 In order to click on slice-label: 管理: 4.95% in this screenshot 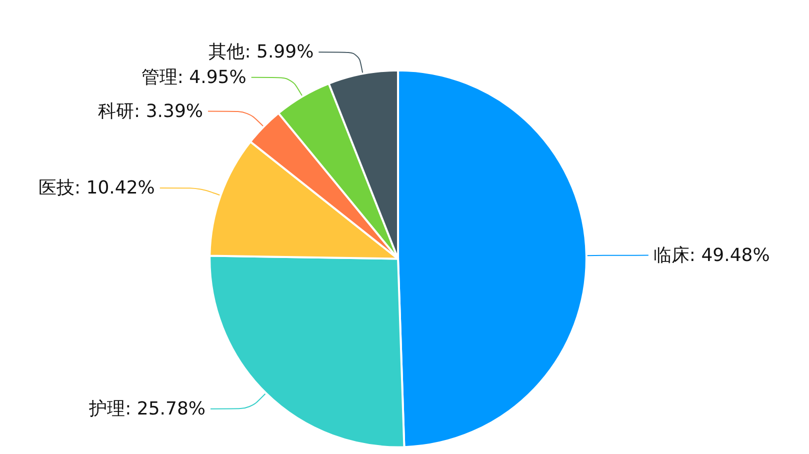, I will do `click(193, 77)`.